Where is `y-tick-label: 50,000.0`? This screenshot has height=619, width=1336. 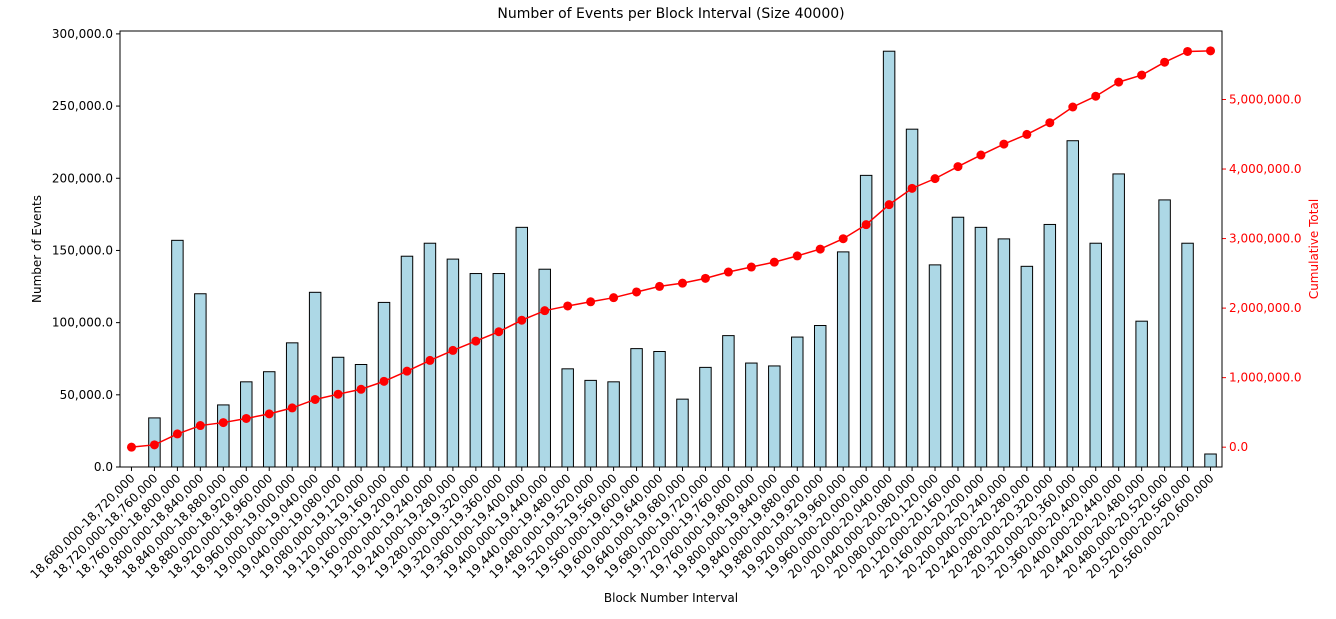 y-tick-label: 50,000.0 is located at coordinates (86, 395).